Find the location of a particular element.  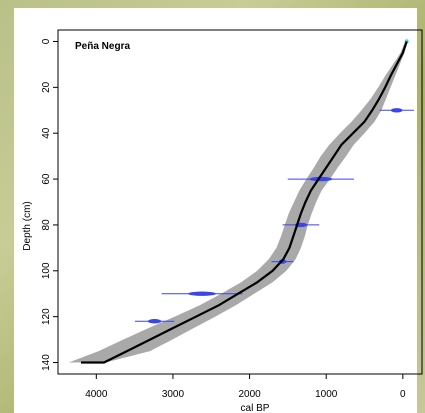

chart-title: Peña Negra is located at coordinates (102, 46).